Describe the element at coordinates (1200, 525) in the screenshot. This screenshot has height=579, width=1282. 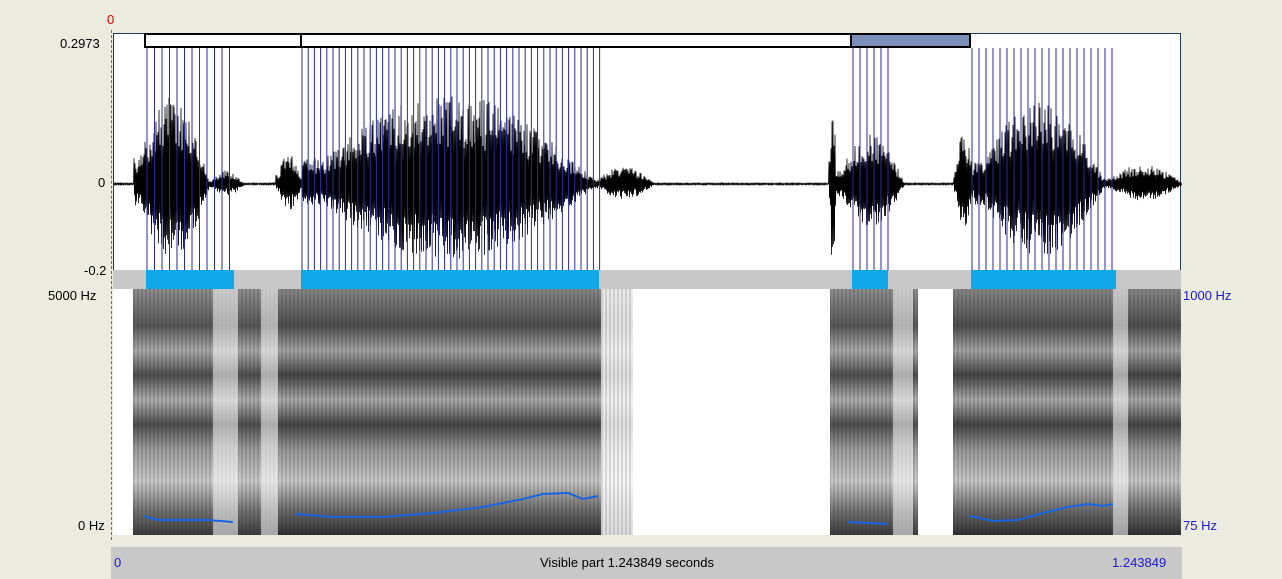
I see `pitch-bottom-label: 75 Hz` at that location.